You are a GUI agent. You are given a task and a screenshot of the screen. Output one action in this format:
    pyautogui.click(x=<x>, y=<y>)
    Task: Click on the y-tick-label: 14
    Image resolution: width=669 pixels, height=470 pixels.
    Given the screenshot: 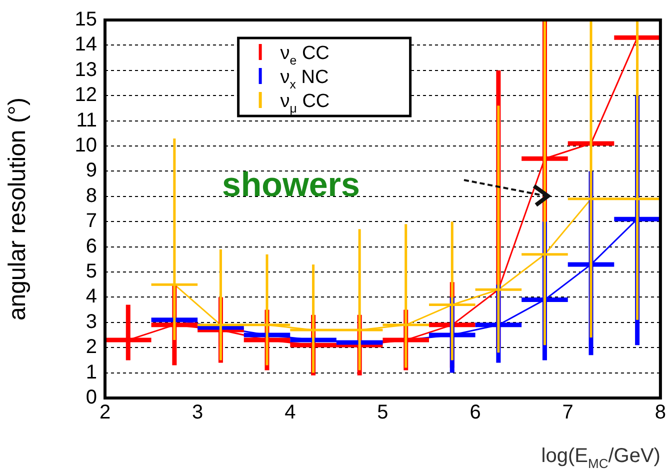 What is the action you would take?
    pyautogui.click(x=85, y=45)
    